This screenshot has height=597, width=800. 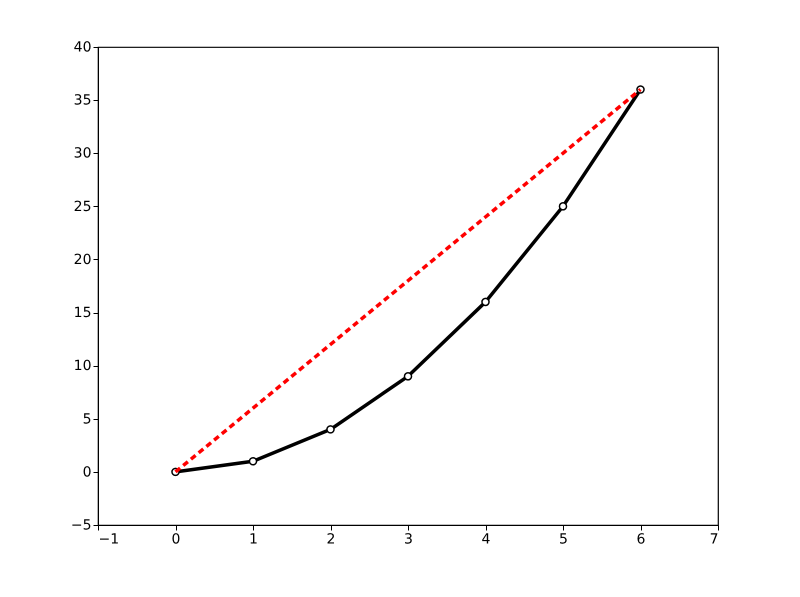 I want to click on y-tick-label: 30, so click(x=83, y=154).